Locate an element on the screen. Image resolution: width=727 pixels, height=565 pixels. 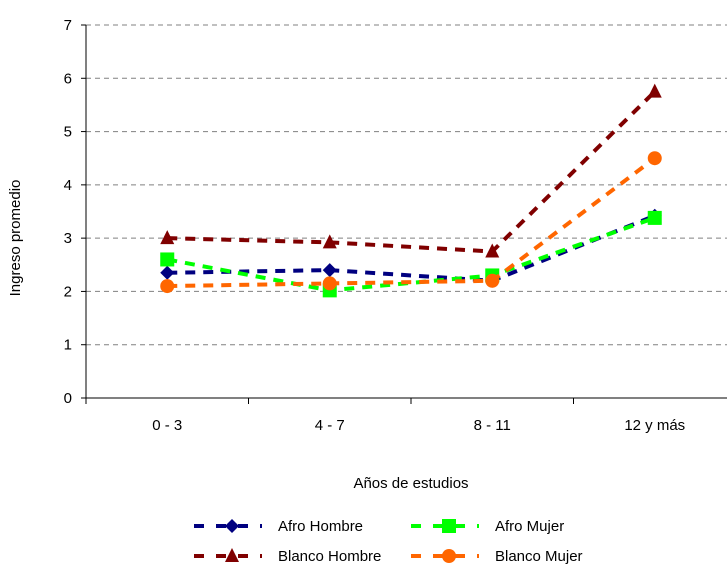
y-tick-label: 6 is located at coordinates (68, 78).